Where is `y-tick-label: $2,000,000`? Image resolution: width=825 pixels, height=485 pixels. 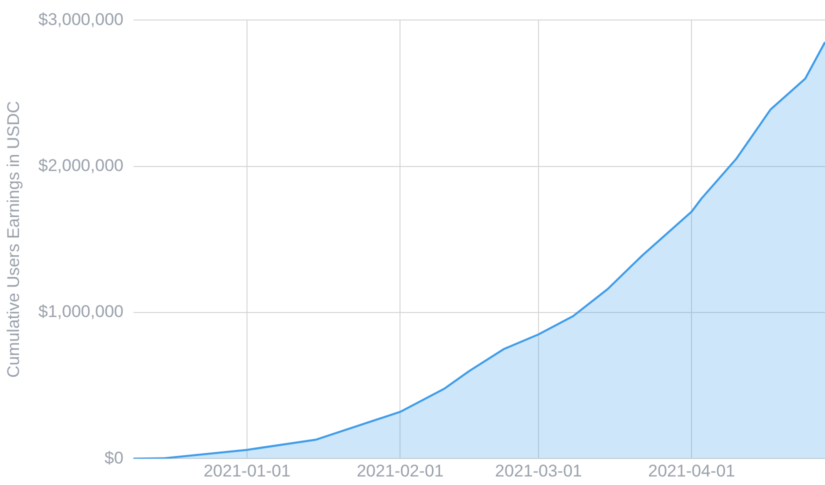
y-tick-label: $2,000,000 is located at coordinates (81, 166).